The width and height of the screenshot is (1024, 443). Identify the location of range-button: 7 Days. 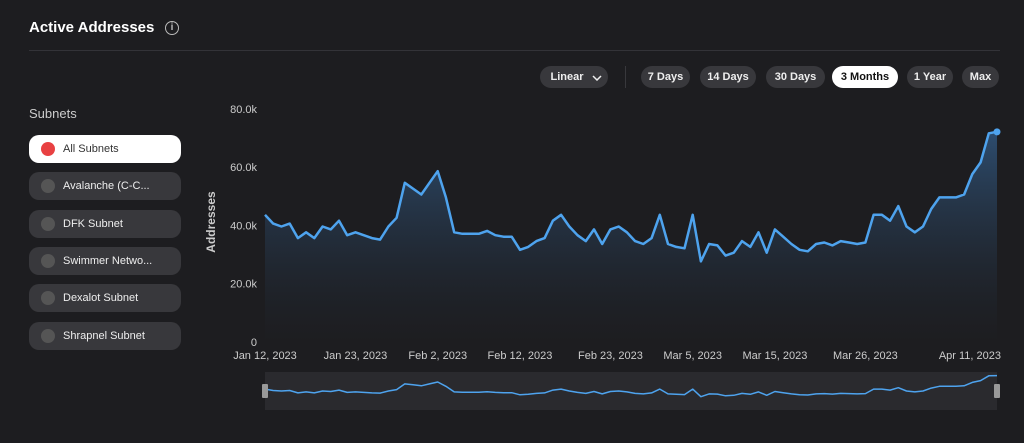
(665, 77).